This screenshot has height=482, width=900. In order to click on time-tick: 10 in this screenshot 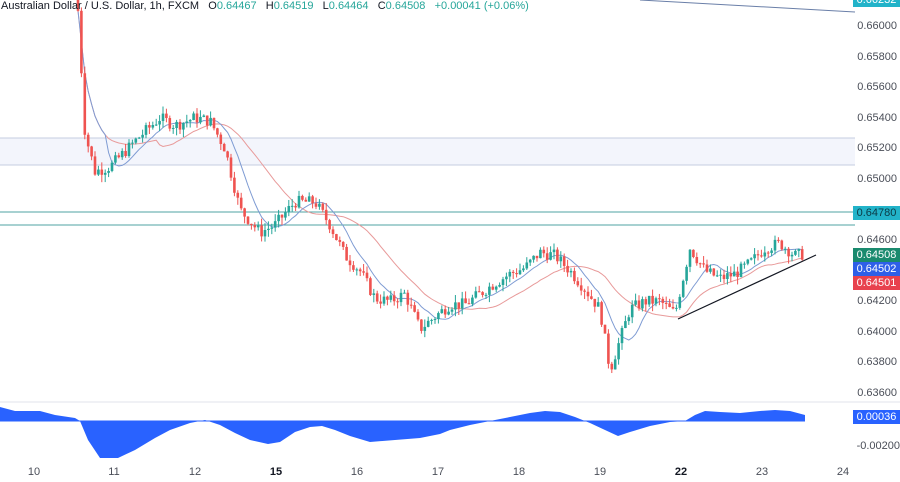, I will do `click(34, 472)`.